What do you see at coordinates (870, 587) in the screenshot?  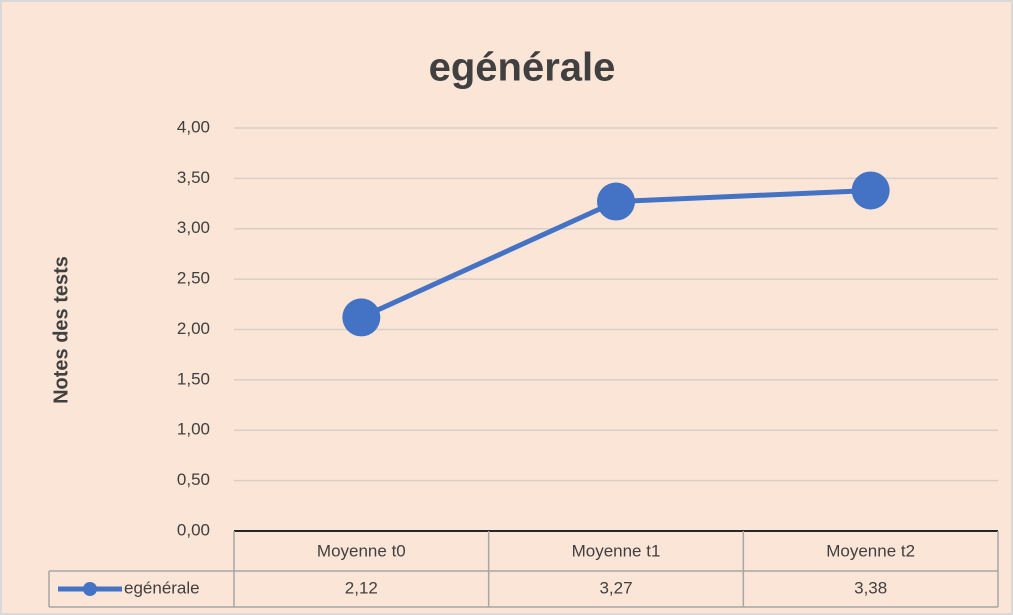 I see `data-table-value: 3,38` at bounding box center [870, 587].